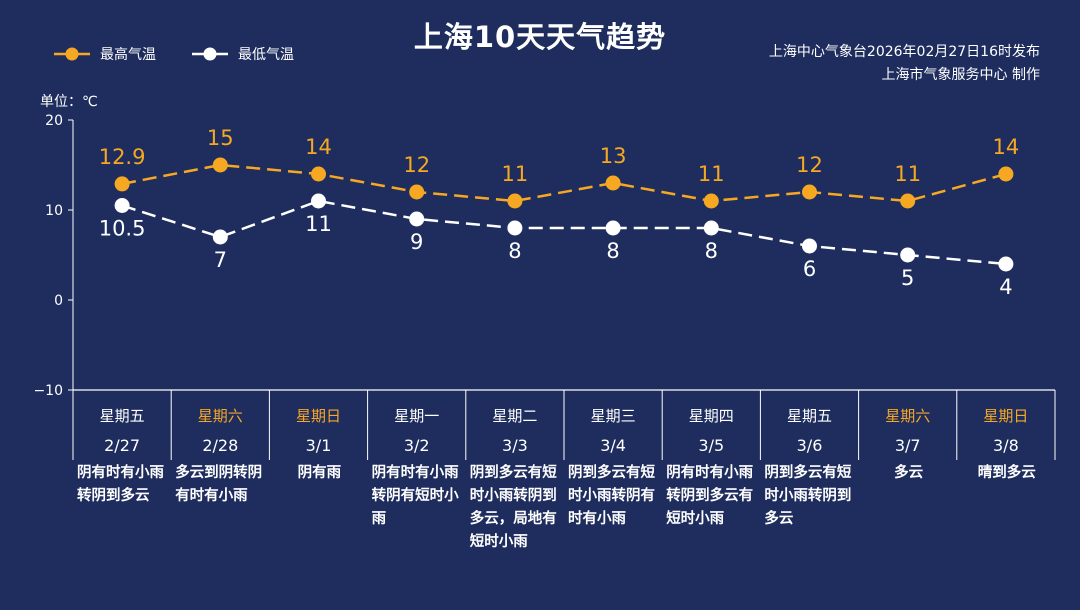 The image size is (1080, 610). What do you see at coordinates (711, 445) in the screenshot?
I see `date-label: 3/5` at bounding box center [711, 445].